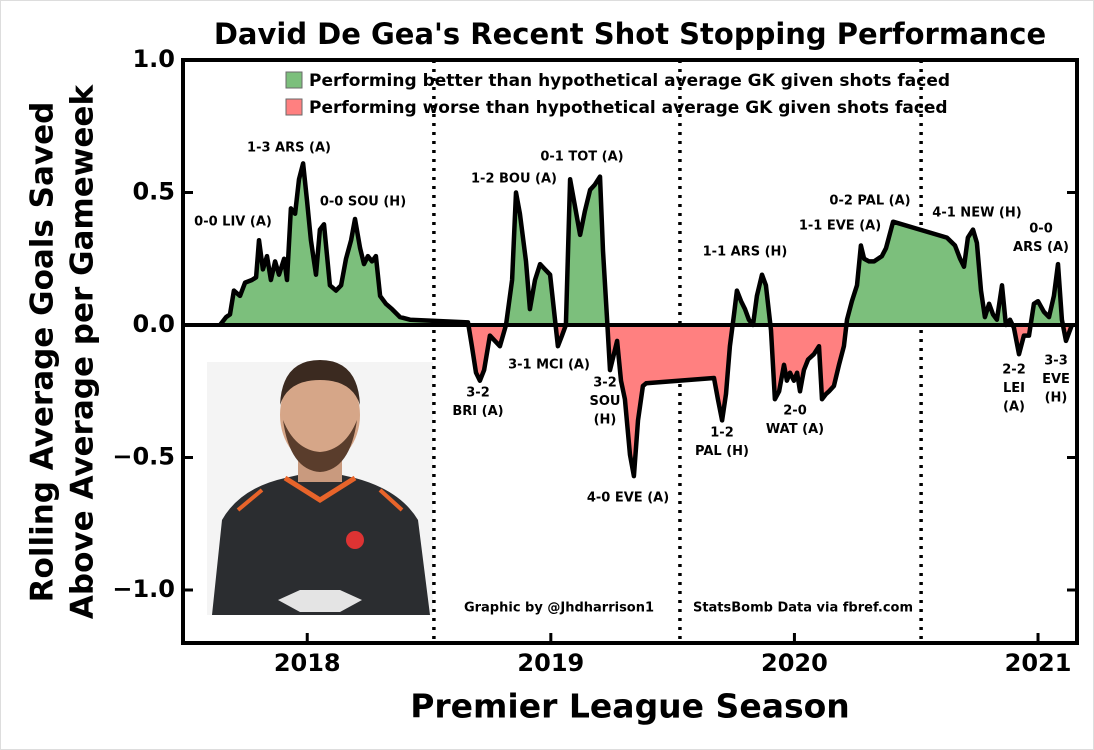  What do you see at coordinates (840, 226) in the screenshot?
I see `annotation: 1-1 EVE (A)` at bounding box center [840, 226].